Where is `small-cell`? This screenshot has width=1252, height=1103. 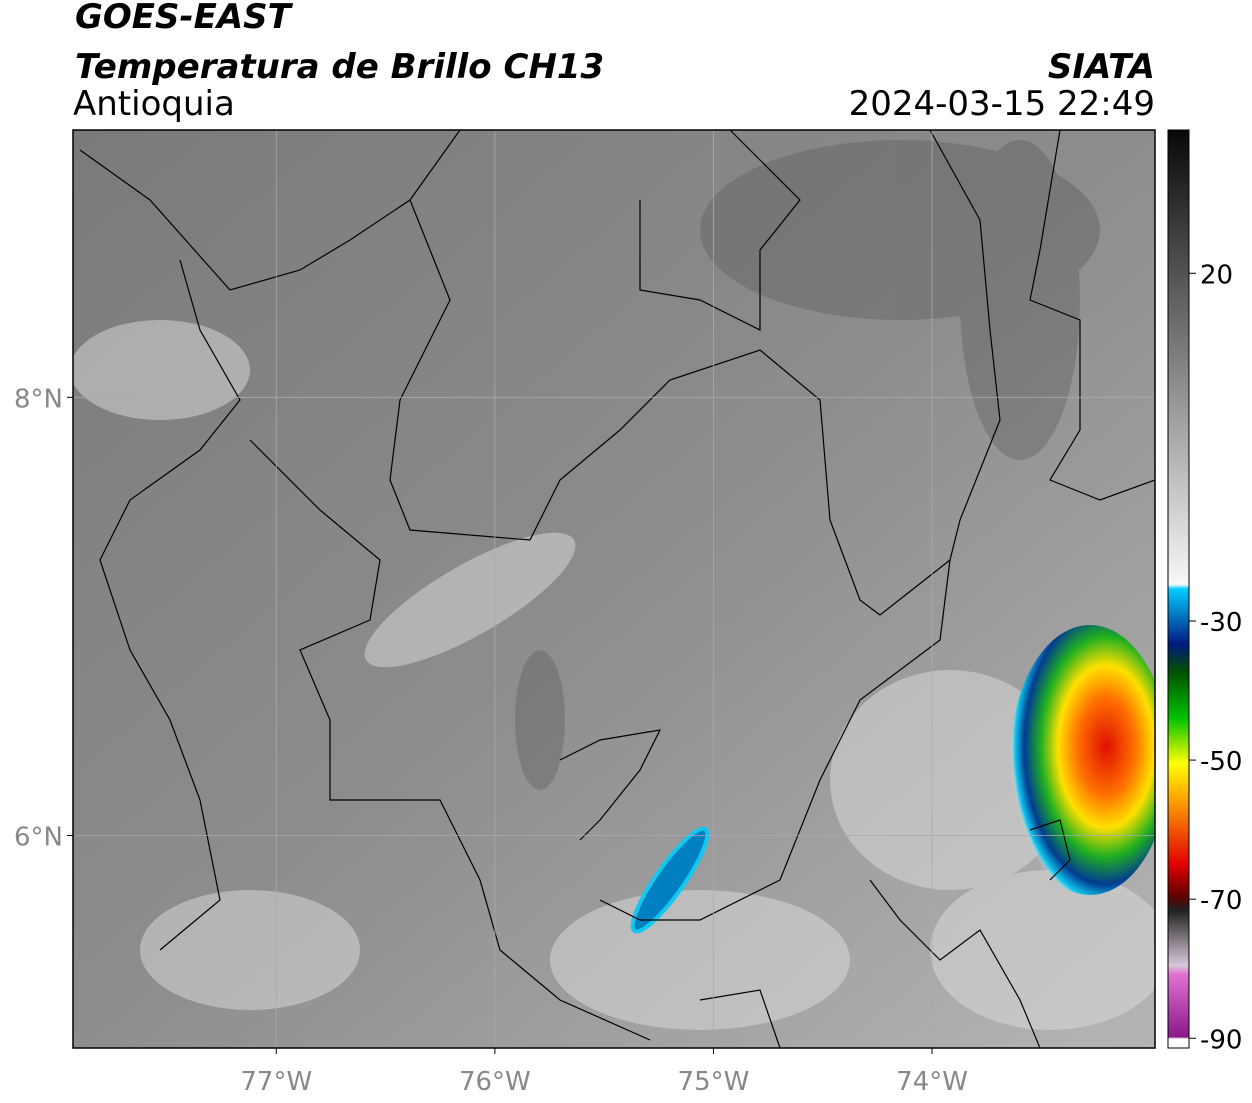
small-cell is located at coordinates (670, 880).